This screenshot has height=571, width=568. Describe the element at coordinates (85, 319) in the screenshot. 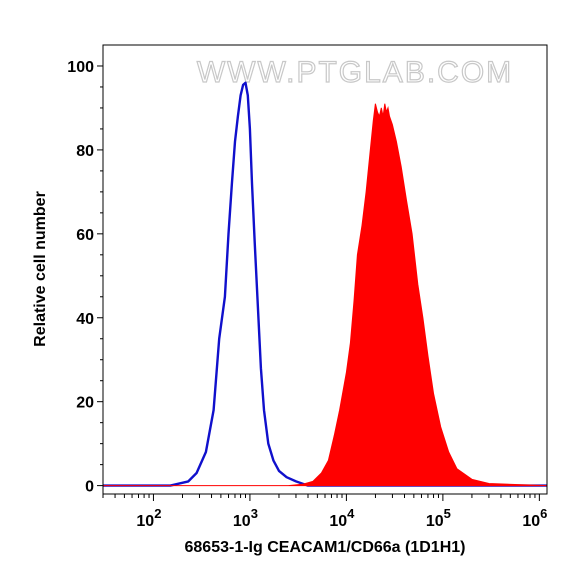

I see `y-tick-label: 40` at that location.